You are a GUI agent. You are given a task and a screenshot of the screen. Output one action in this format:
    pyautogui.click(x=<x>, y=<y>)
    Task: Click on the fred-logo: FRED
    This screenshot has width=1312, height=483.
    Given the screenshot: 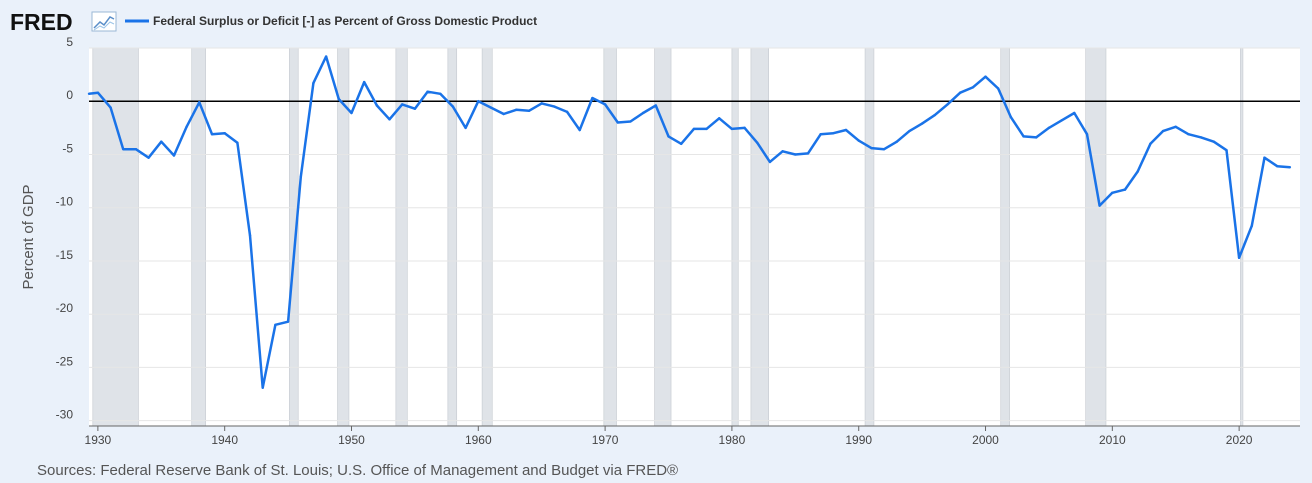 What is the action you would take?
    pyautogui.click(x=41, y=22)
    